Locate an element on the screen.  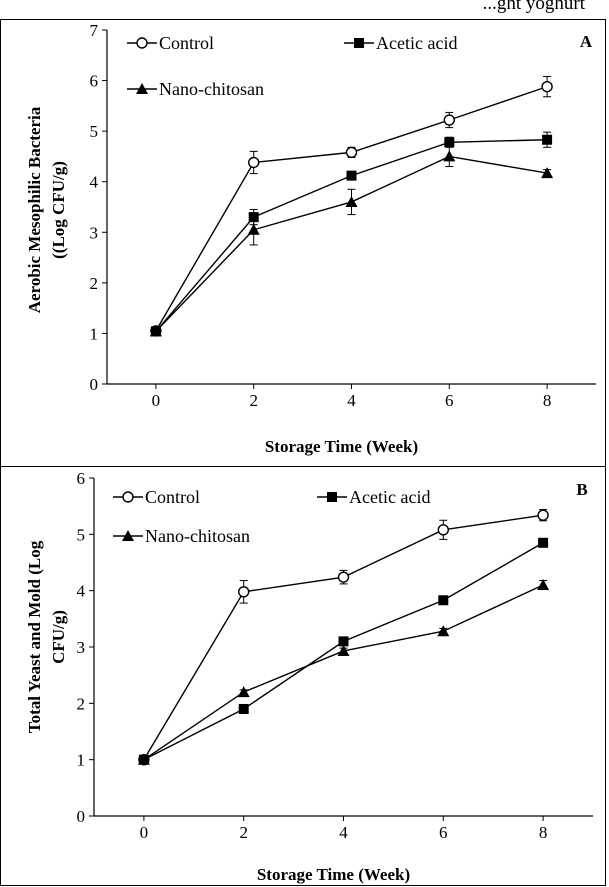
y-axis-title-line2: CFU/g) is located at coordinates (58, 637).